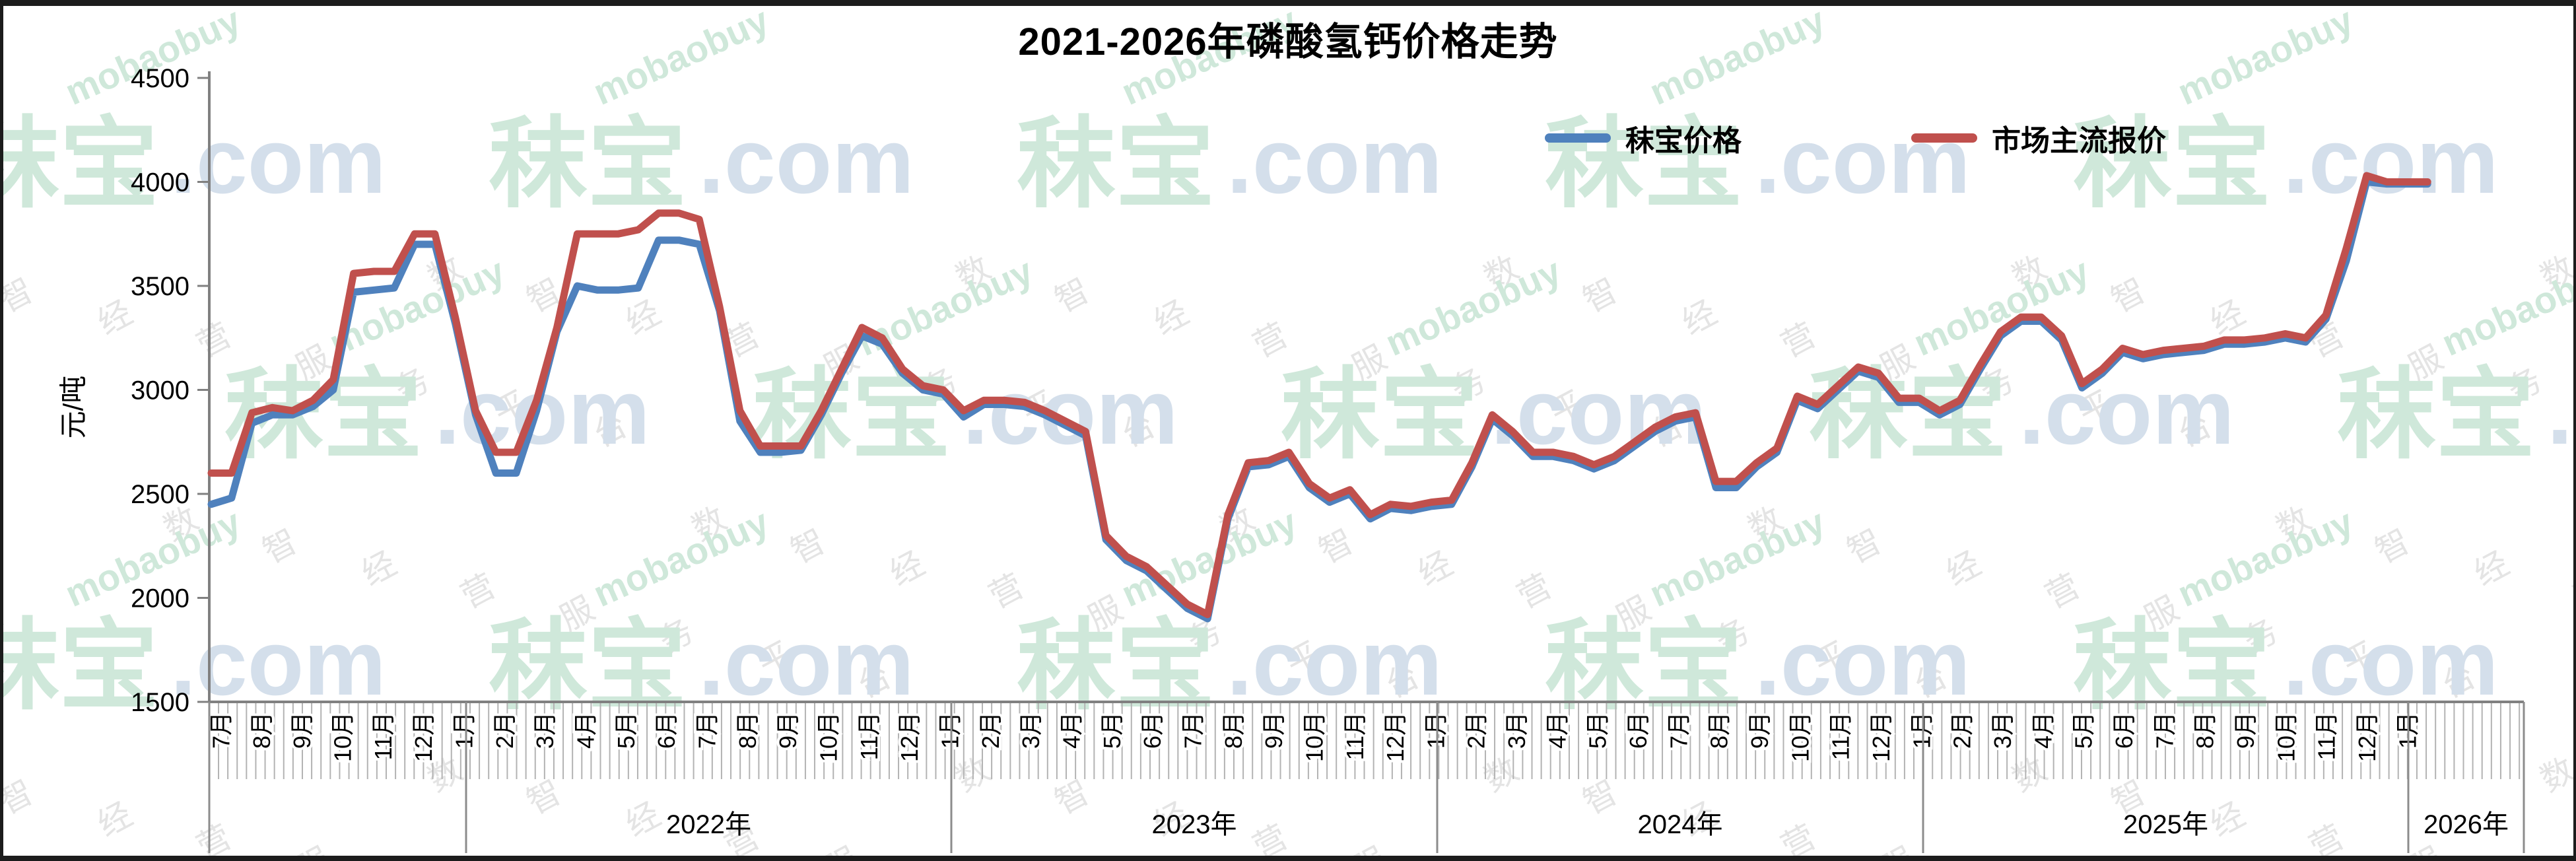 Image resolution: width=2576 pixels, height=861 pixels. Describe the element at coordinates (1684, 141) in the screenshot. I see `legend-label-mobao-price: 秣宝价格` at that location.